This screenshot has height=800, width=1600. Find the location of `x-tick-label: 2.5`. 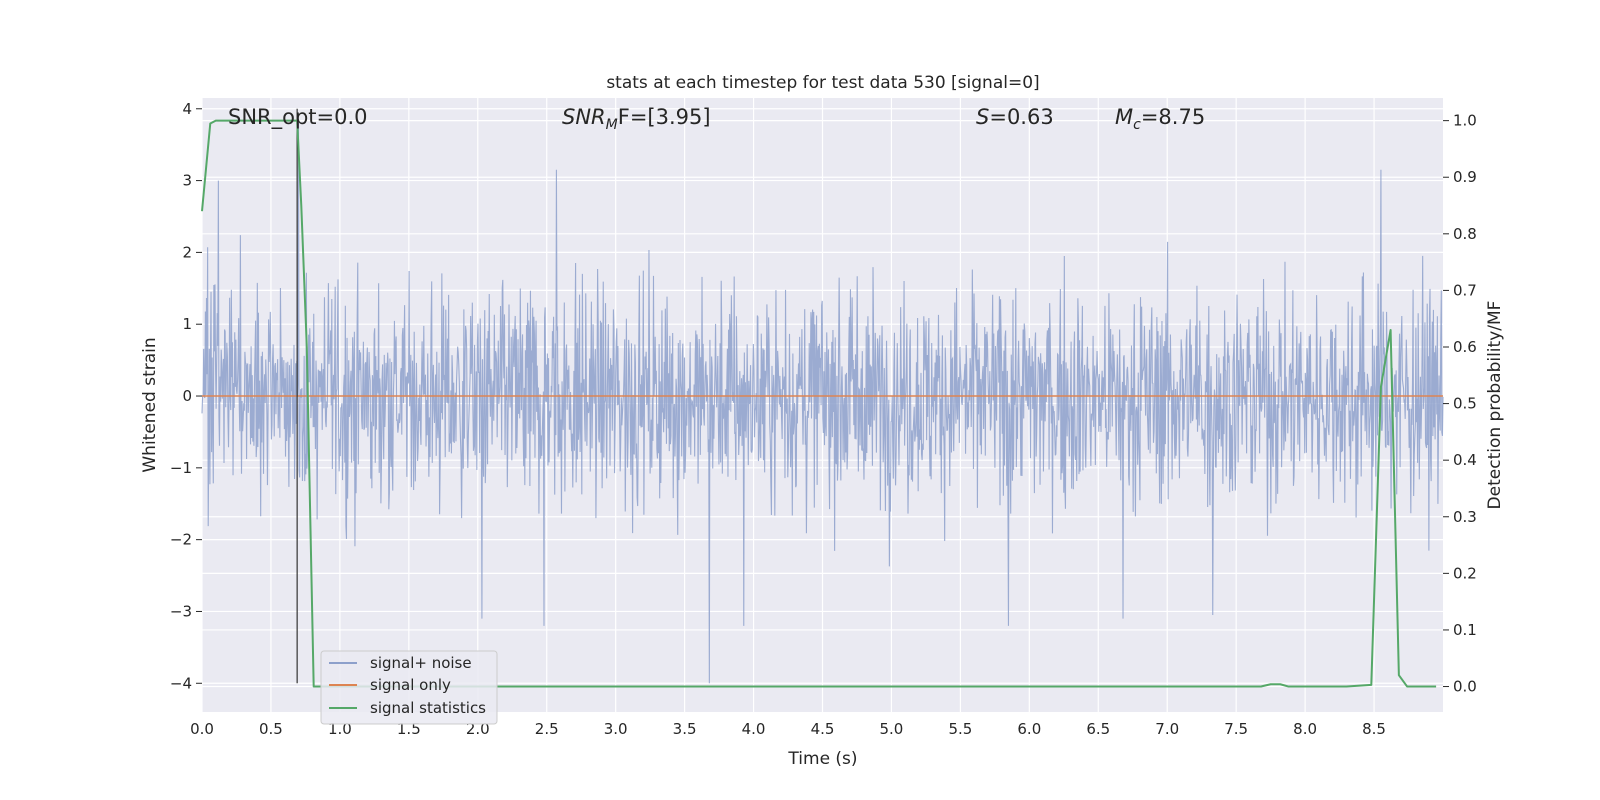

x-tick-label: 2.5 is located at coordinates (547, 729).